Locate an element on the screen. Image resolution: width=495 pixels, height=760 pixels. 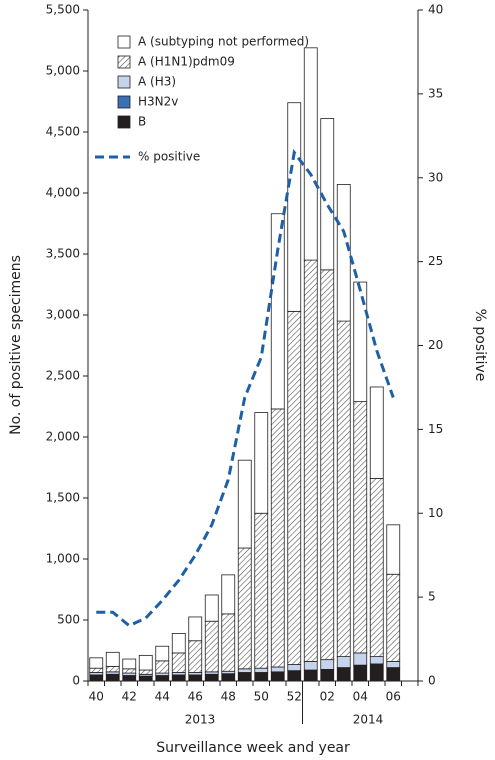
x-tick-label: 50 is located at coordinates (261, 697).